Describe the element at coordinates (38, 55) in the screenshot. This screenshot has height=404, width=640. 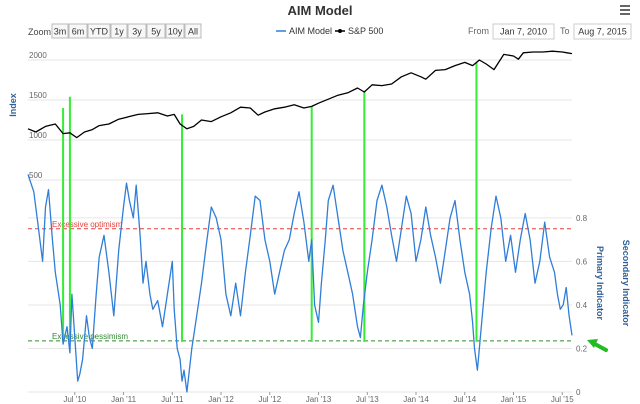
I see `upper-y-tick-label: 2000` at that location.